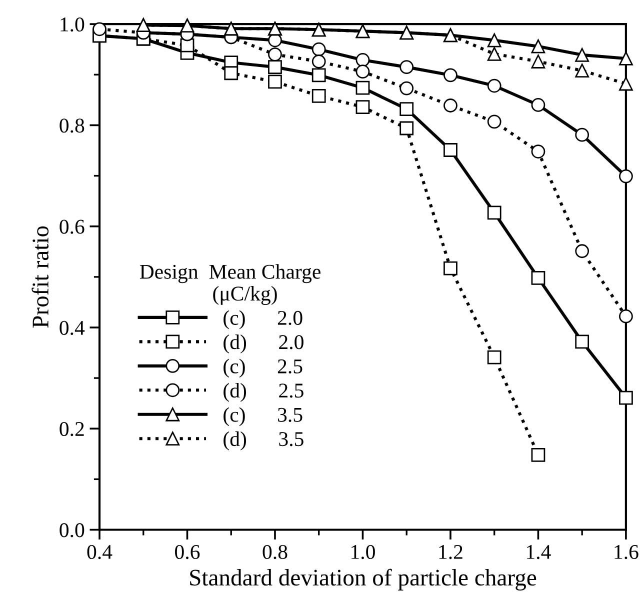 This screenshot has height=602, width=642. What do you see at coordinates (264, 440) in the screenshot?
I see `legend-label: (d) 3.5` at bounding box center [264, 440].